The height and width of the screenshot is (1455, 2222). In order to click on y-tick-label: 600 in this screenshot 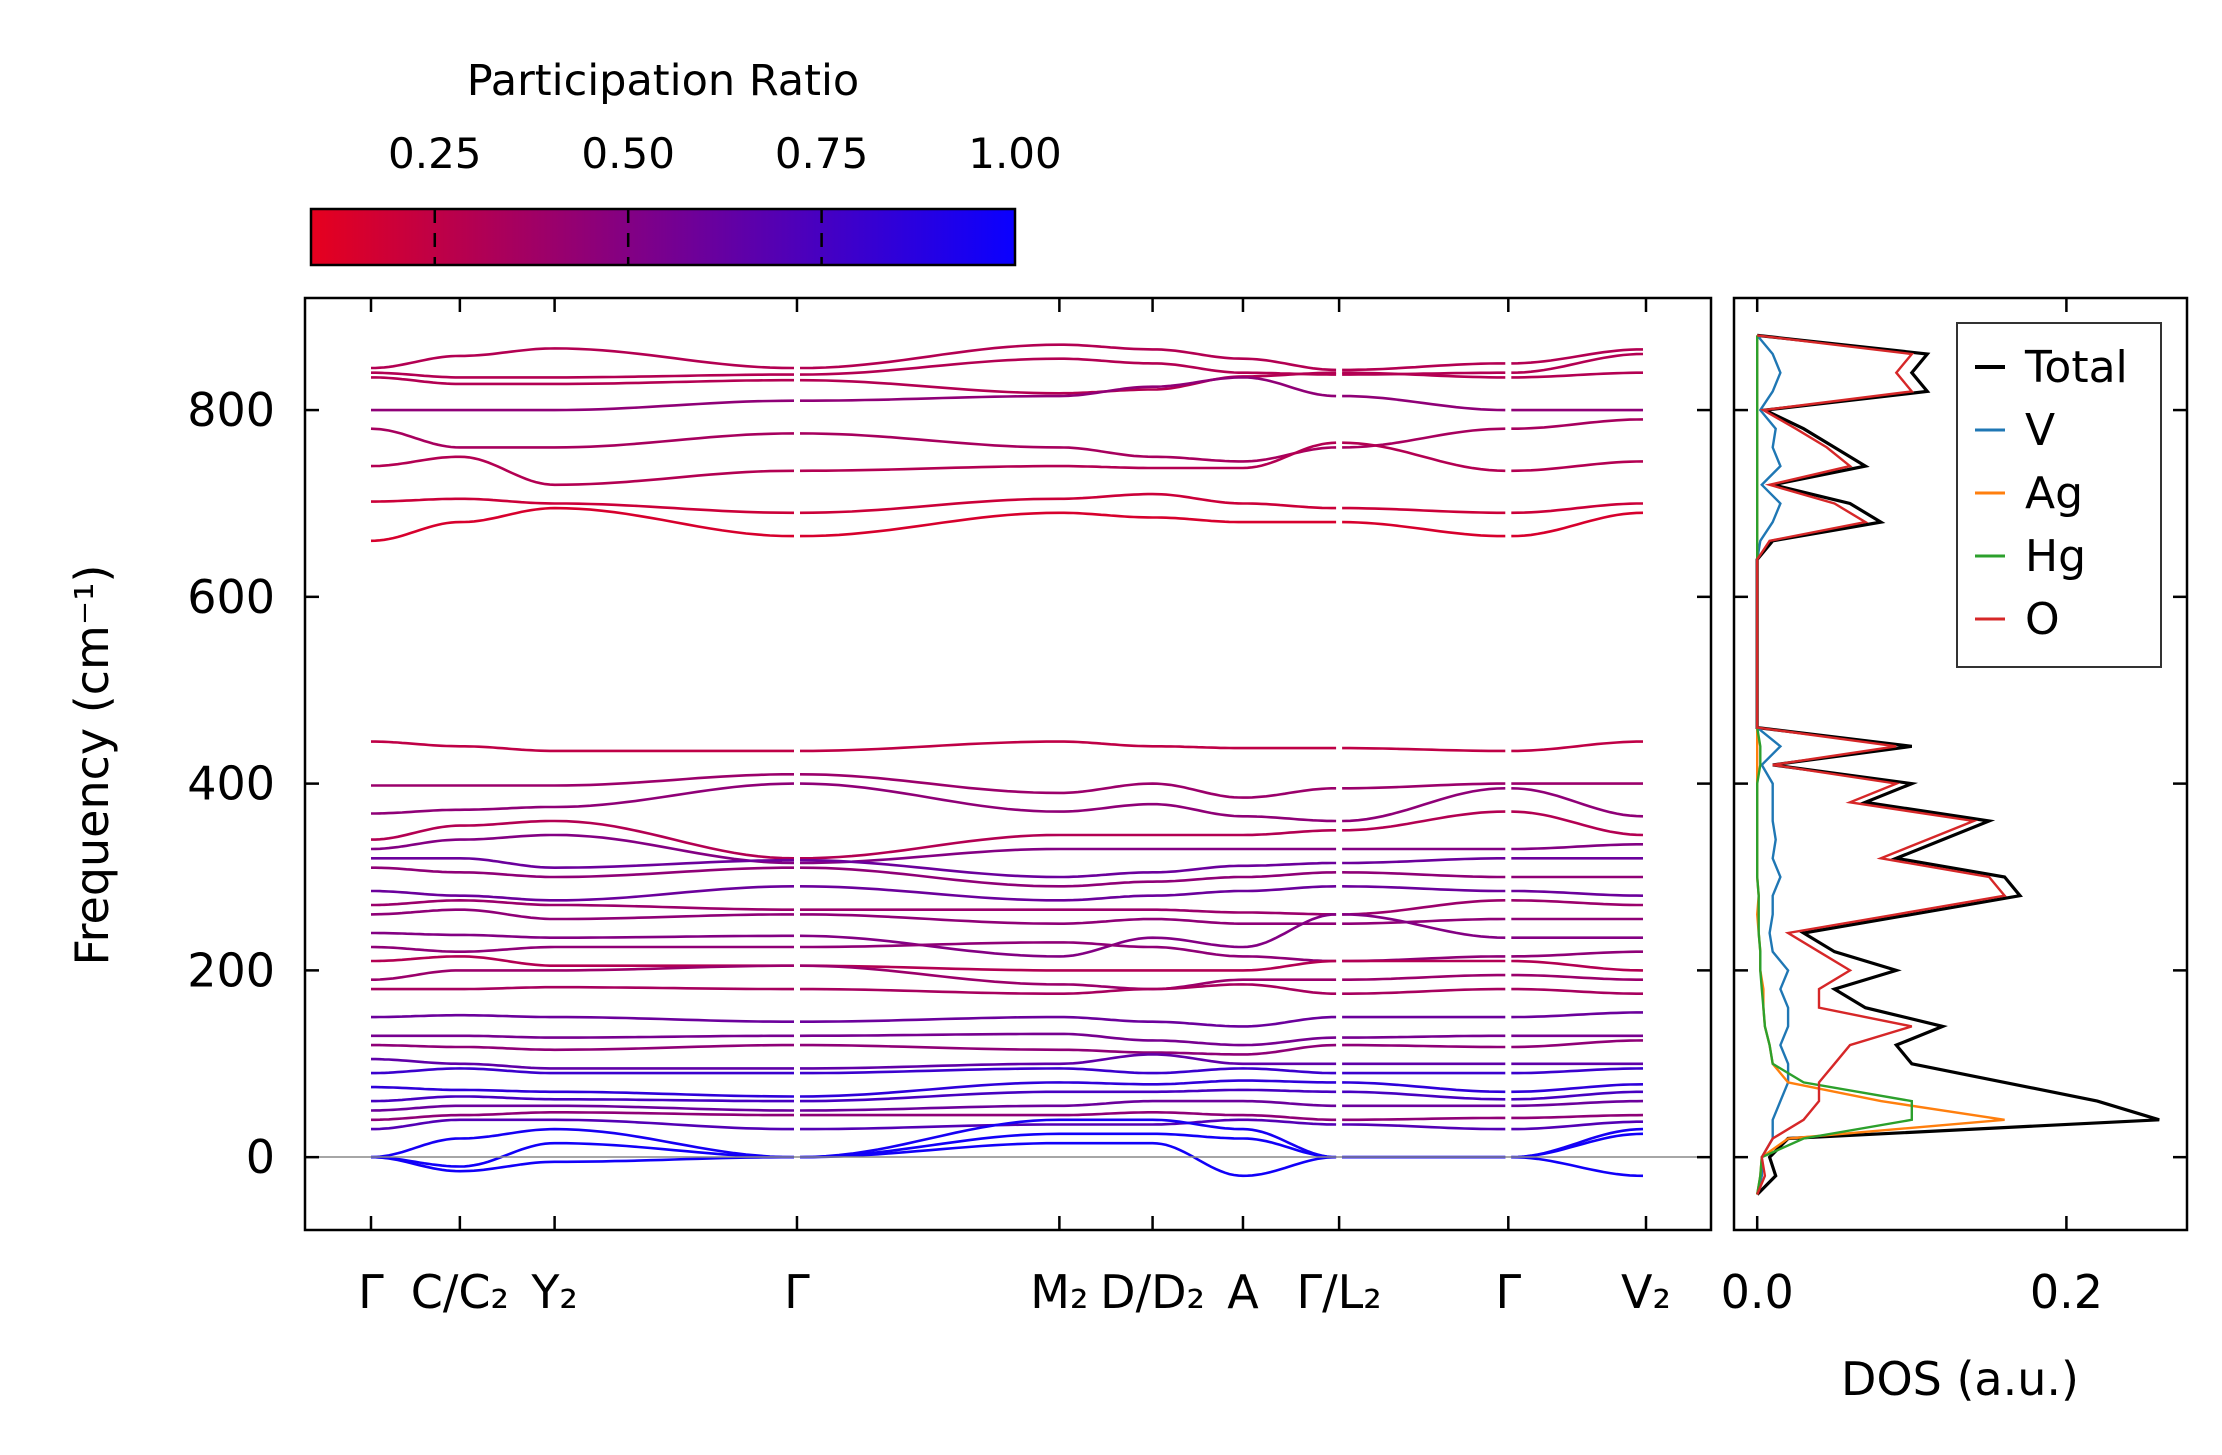, I will do `click(231, 597)`.